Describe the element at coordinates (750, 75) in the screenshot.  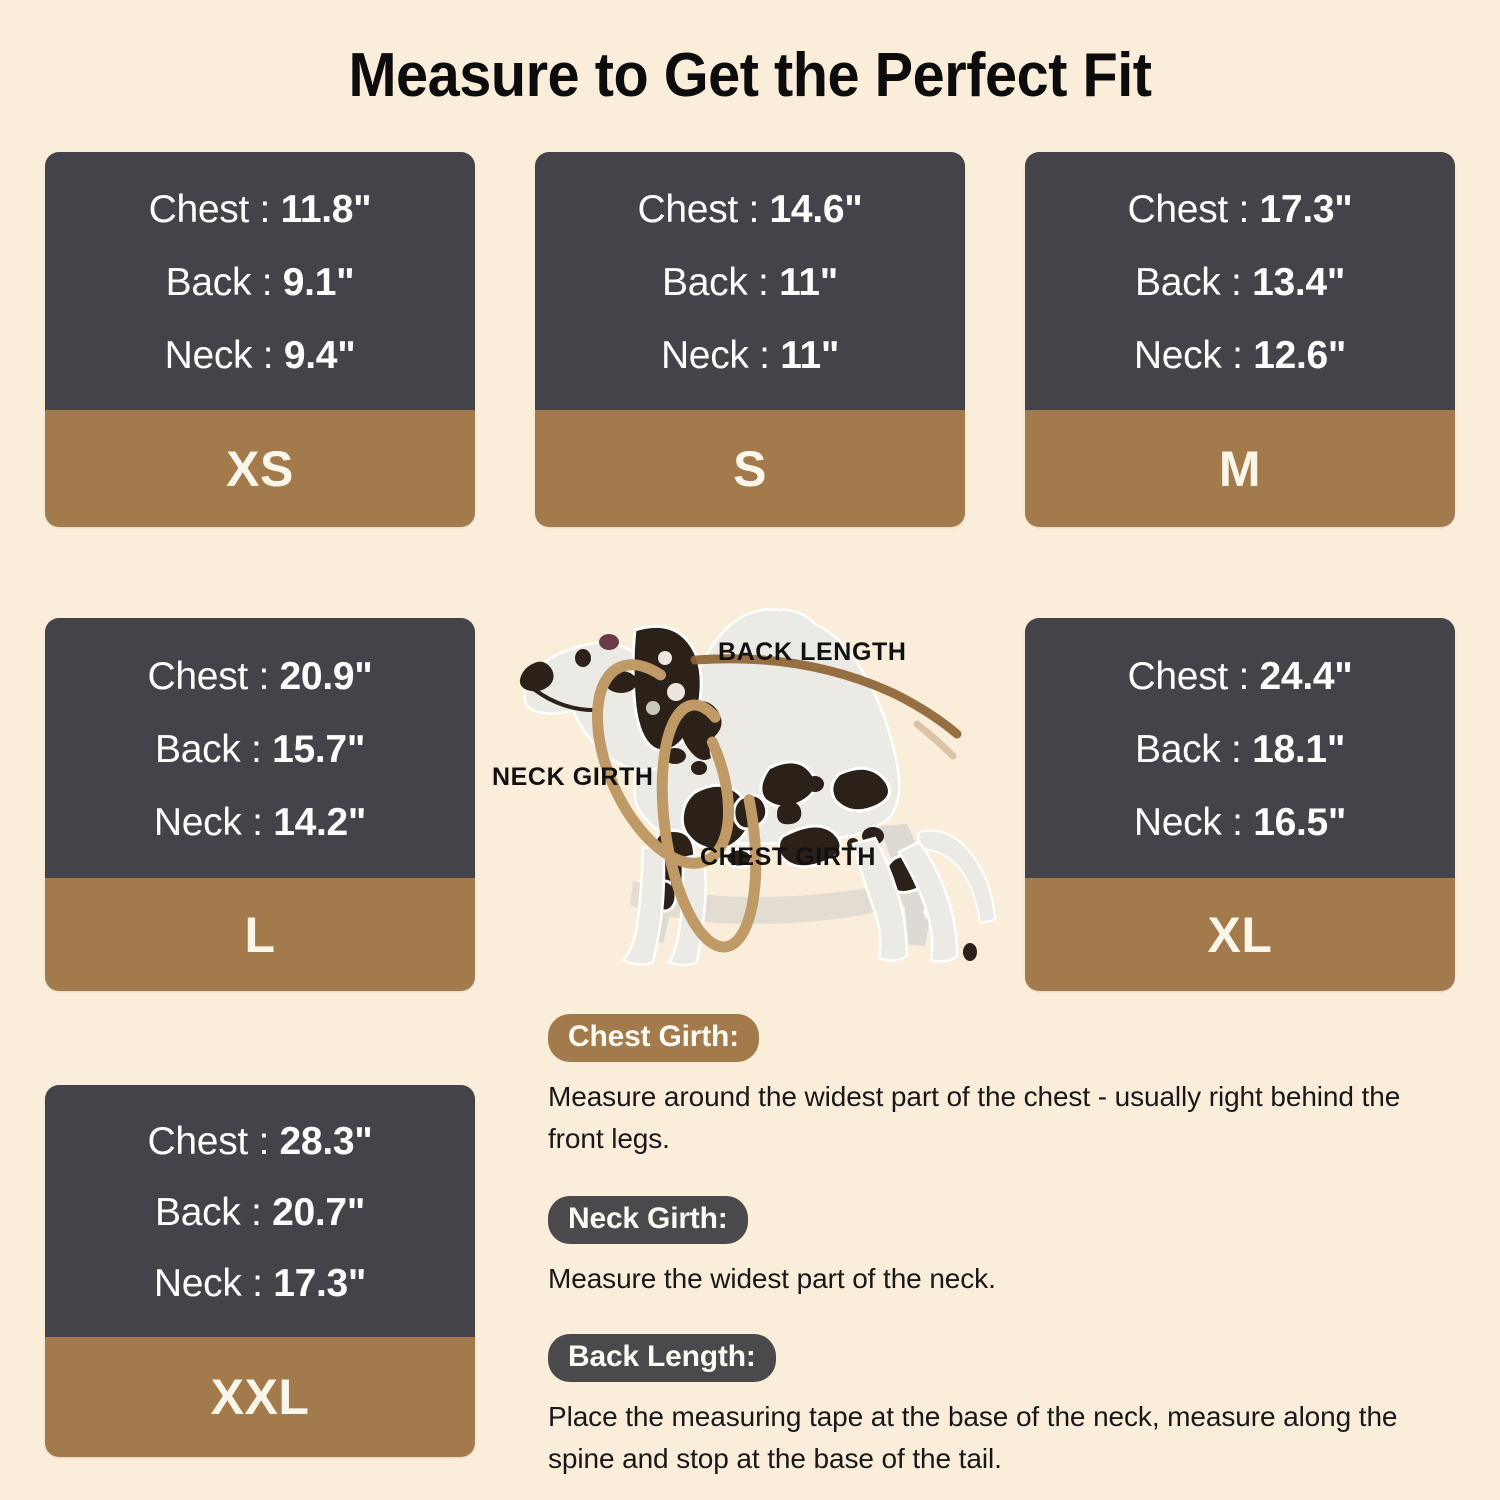
I see `page-title: Measure to Get the Perfect Fit` at that location.